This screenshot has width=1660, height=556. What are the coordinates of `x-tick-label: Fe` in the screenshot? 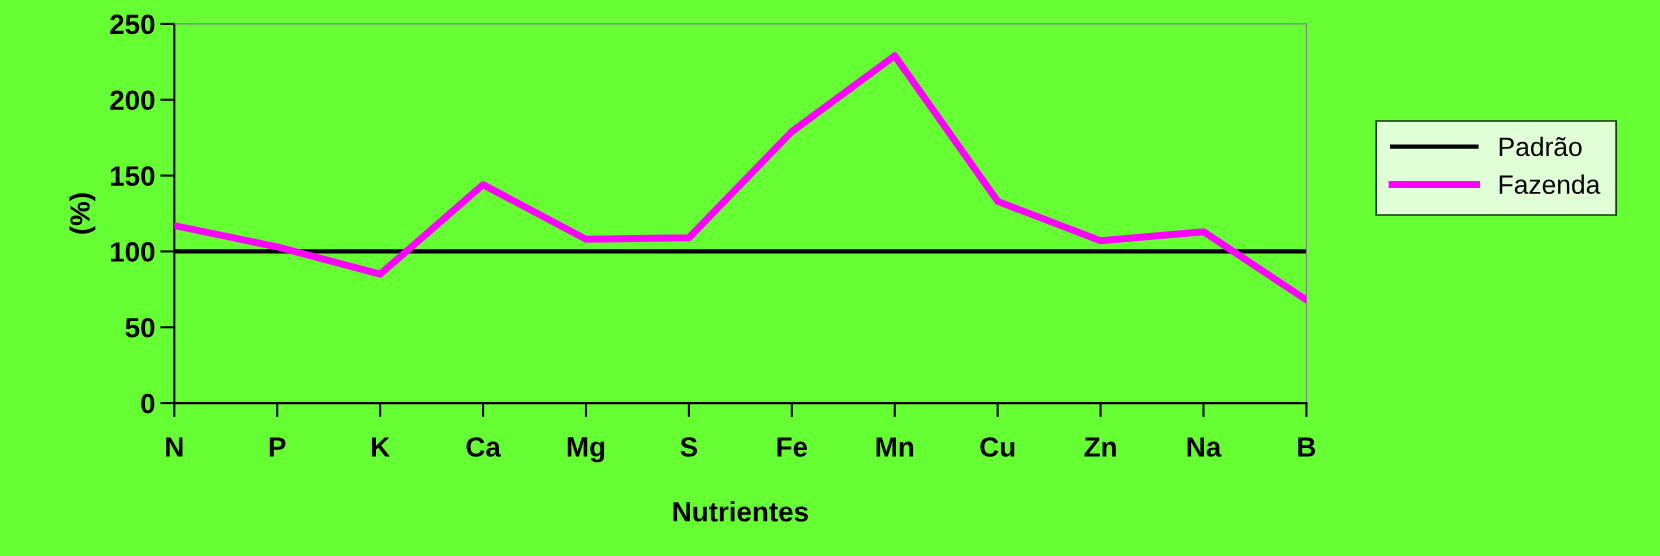 It's located at (792, 447).